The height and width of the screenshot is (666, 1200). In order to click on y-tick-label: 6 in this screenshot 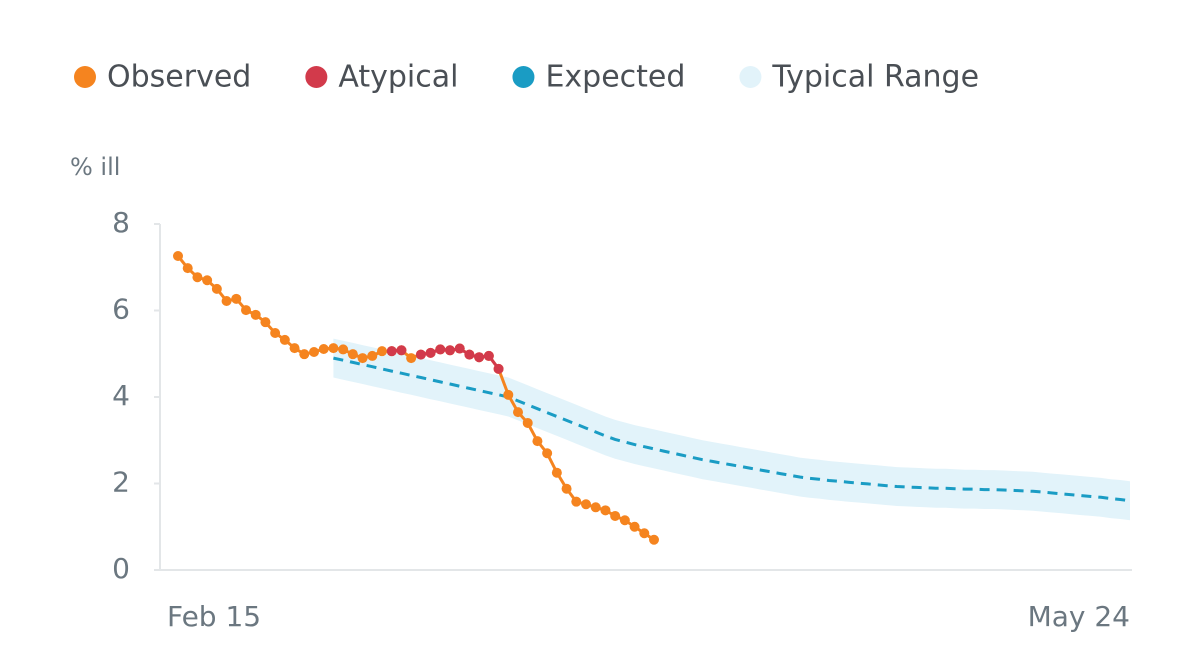, I will do `click(121, 309)`.